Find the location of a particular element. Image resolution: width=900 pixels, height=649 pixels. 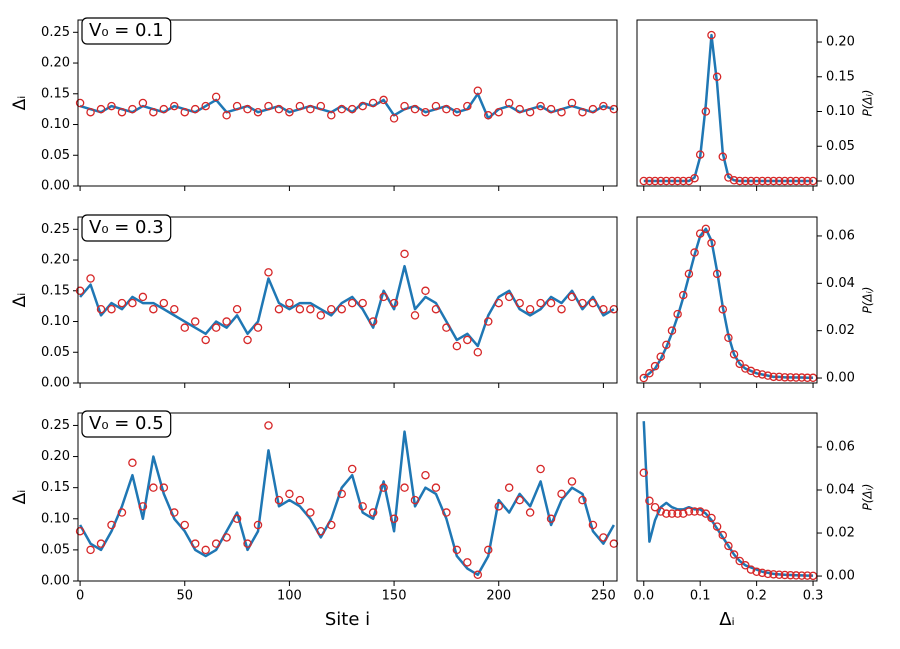

annotation: V₀ = 0.1 is located at coordinates (126, 30).